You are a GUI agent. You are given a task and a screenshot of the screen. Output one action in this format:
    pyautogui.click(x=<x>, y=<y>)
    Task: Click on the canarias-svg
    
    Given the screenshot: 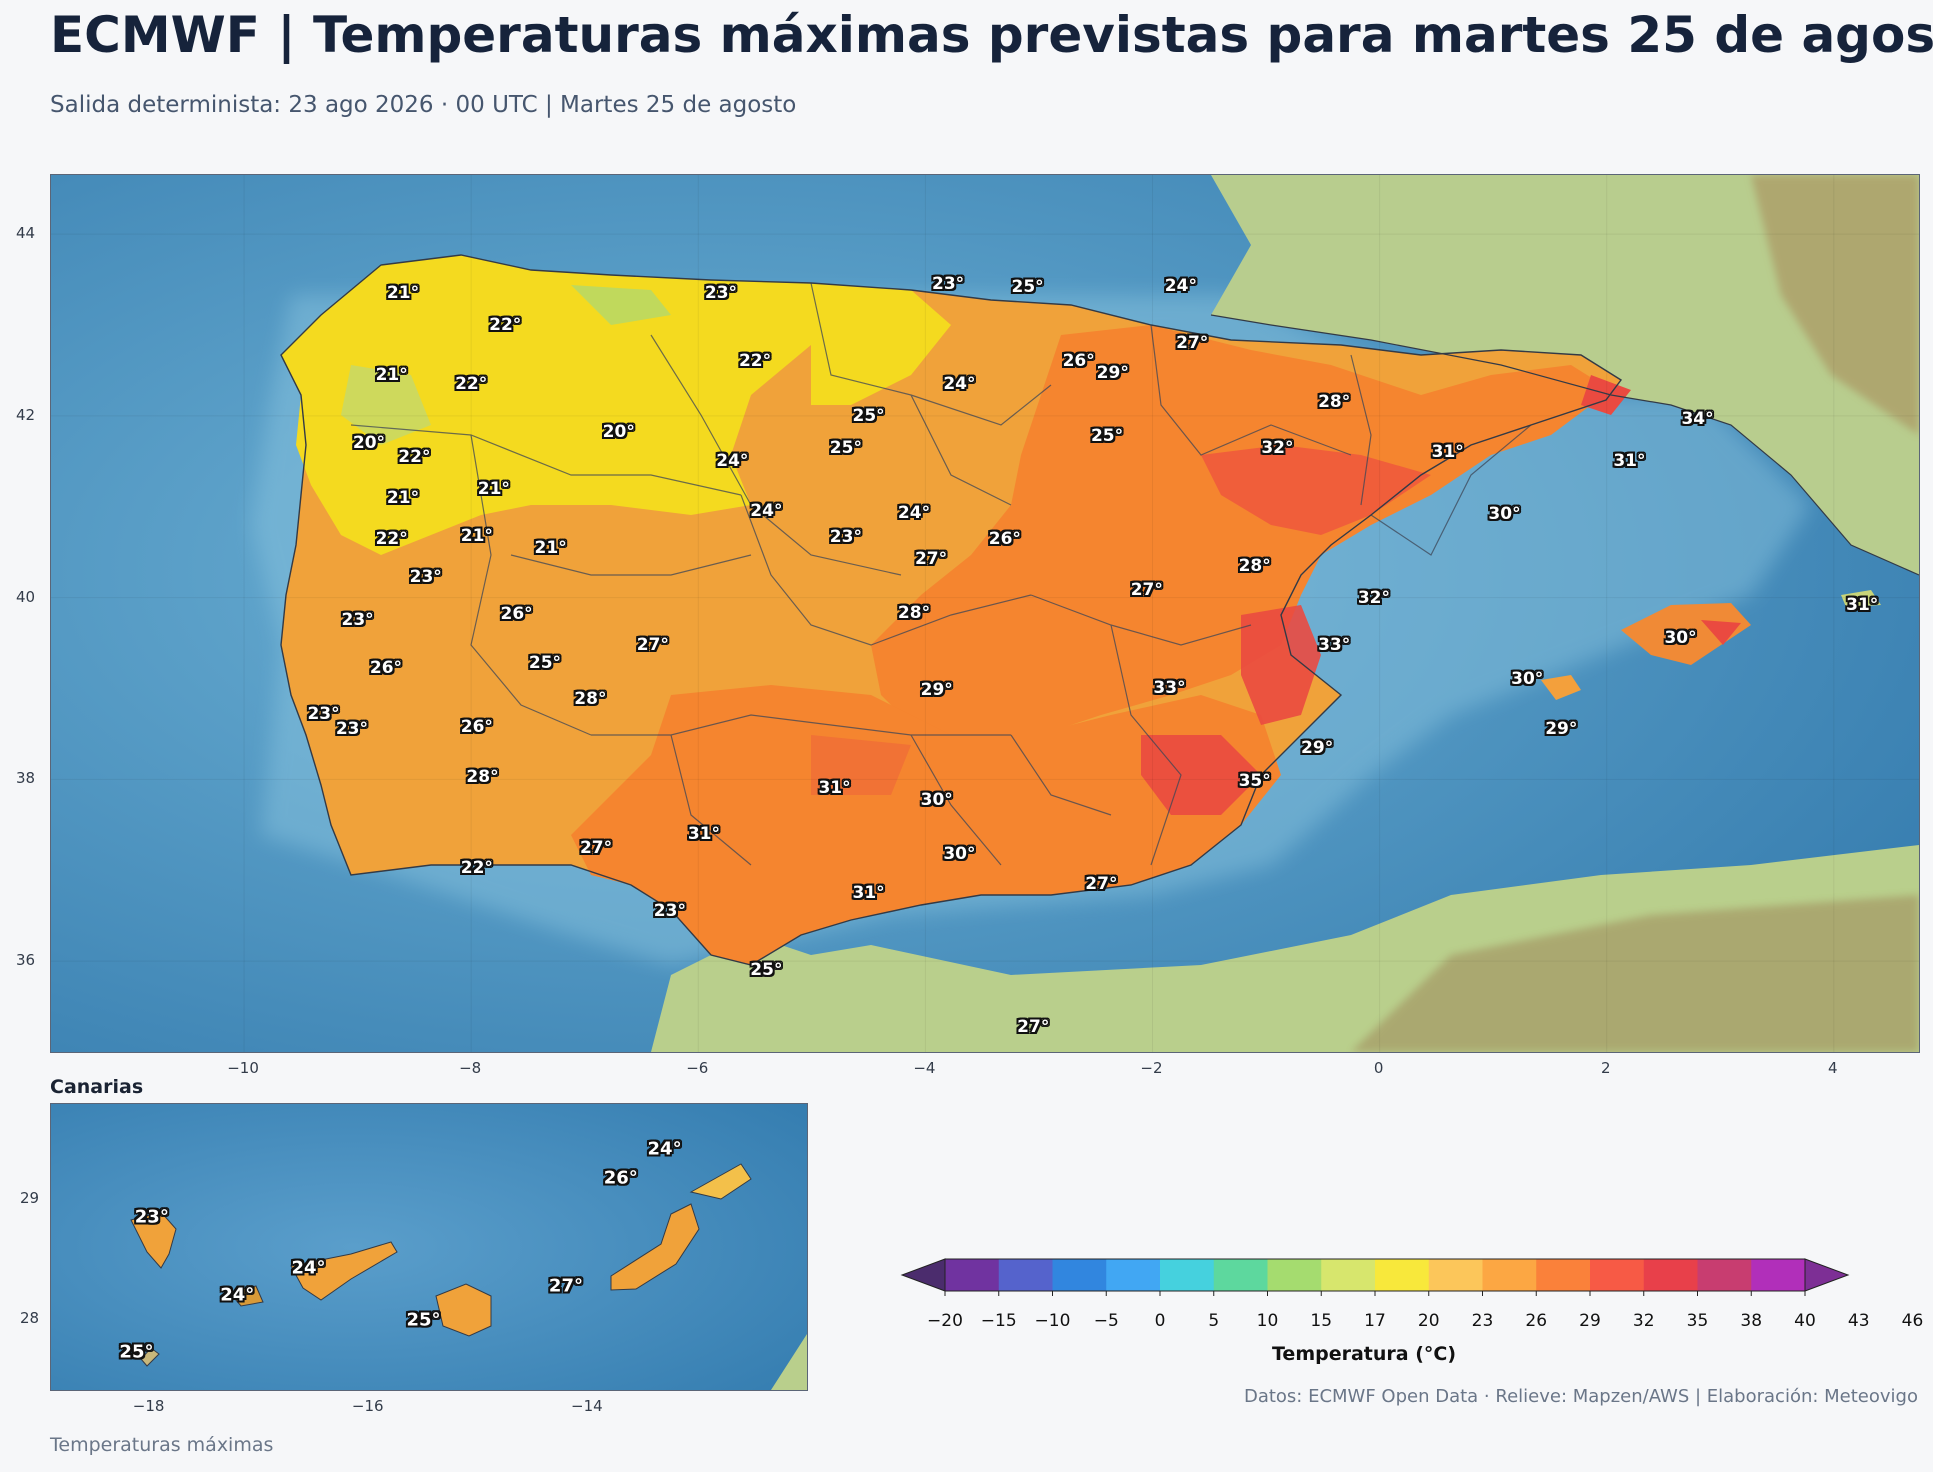 What is the action you would take?
    pyautogui.click(x=429, y=1247)
    